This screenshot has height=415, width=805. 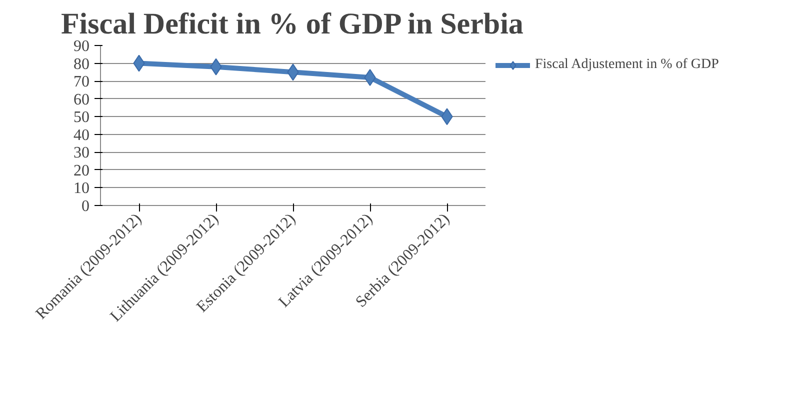 What do you see at coordinates (82, 171) in the screenshot?
I see `y-tick-label: 20` at bounding box center [82, 171].